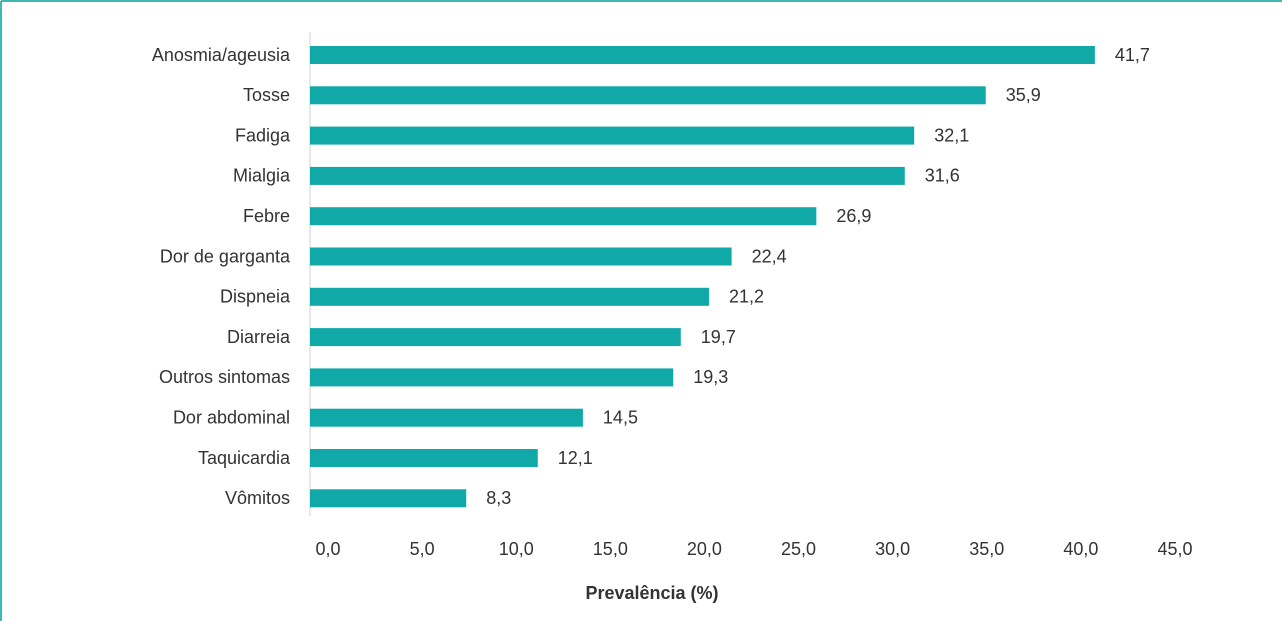  I want to click on value-label: 41,7, so click(1132, 55).